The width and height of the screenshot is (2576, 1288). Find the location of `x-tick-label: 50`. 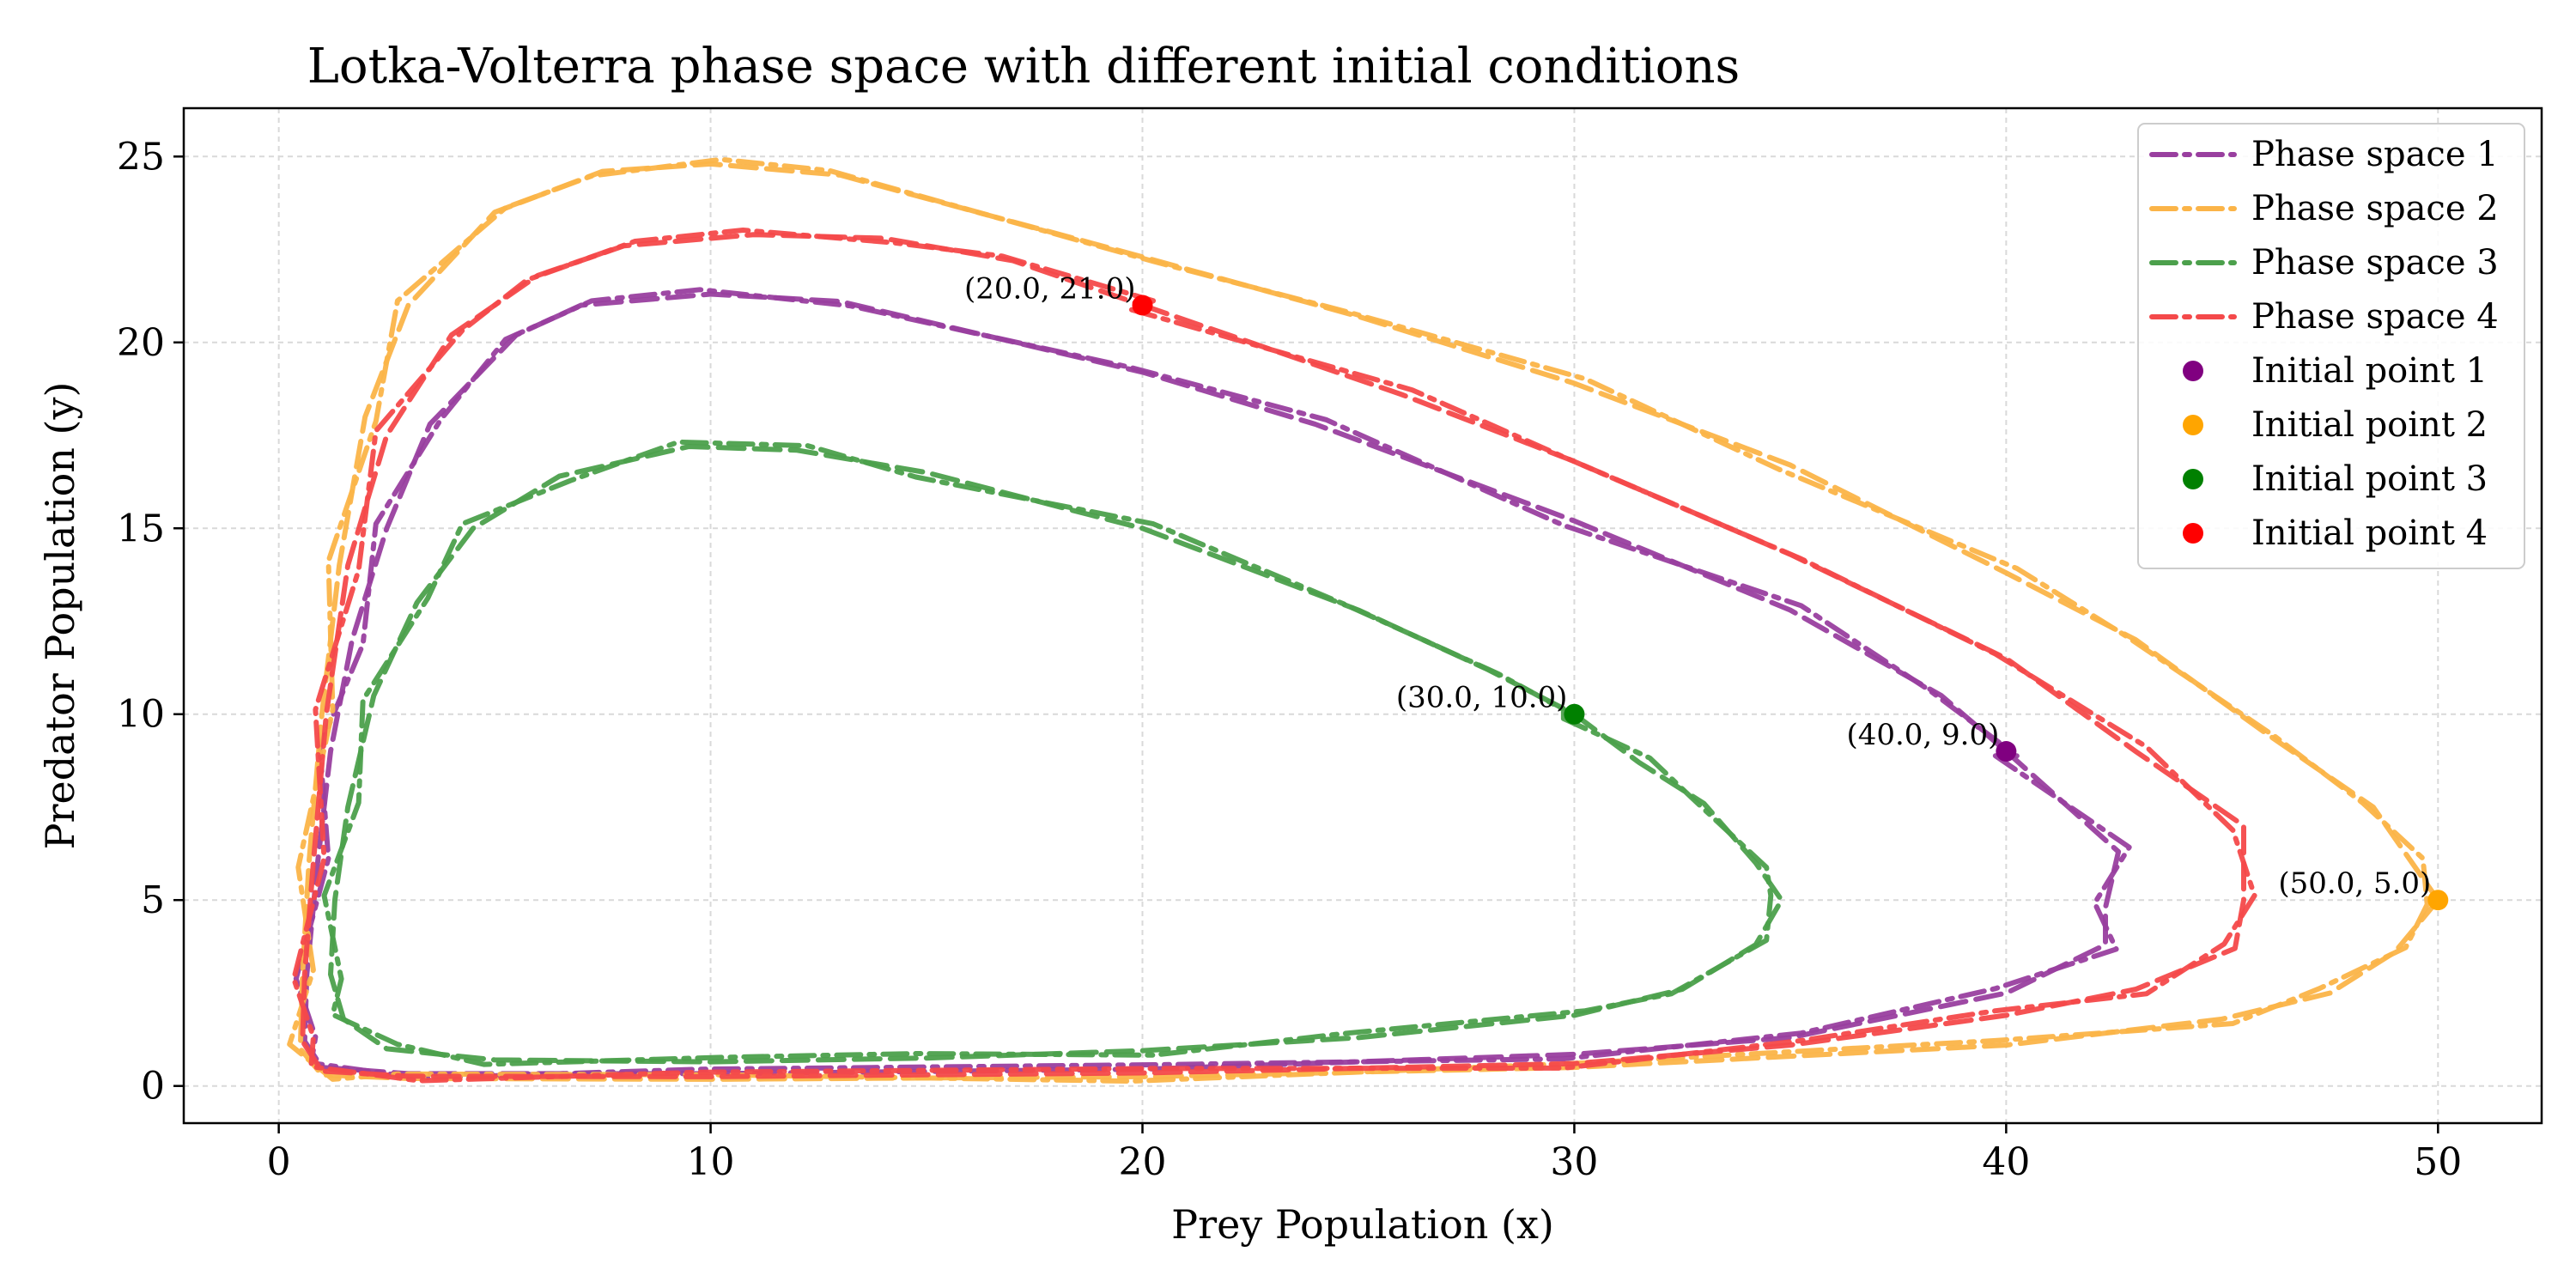

x-tick-label: 50 is located at coordinates (2438, 1162).